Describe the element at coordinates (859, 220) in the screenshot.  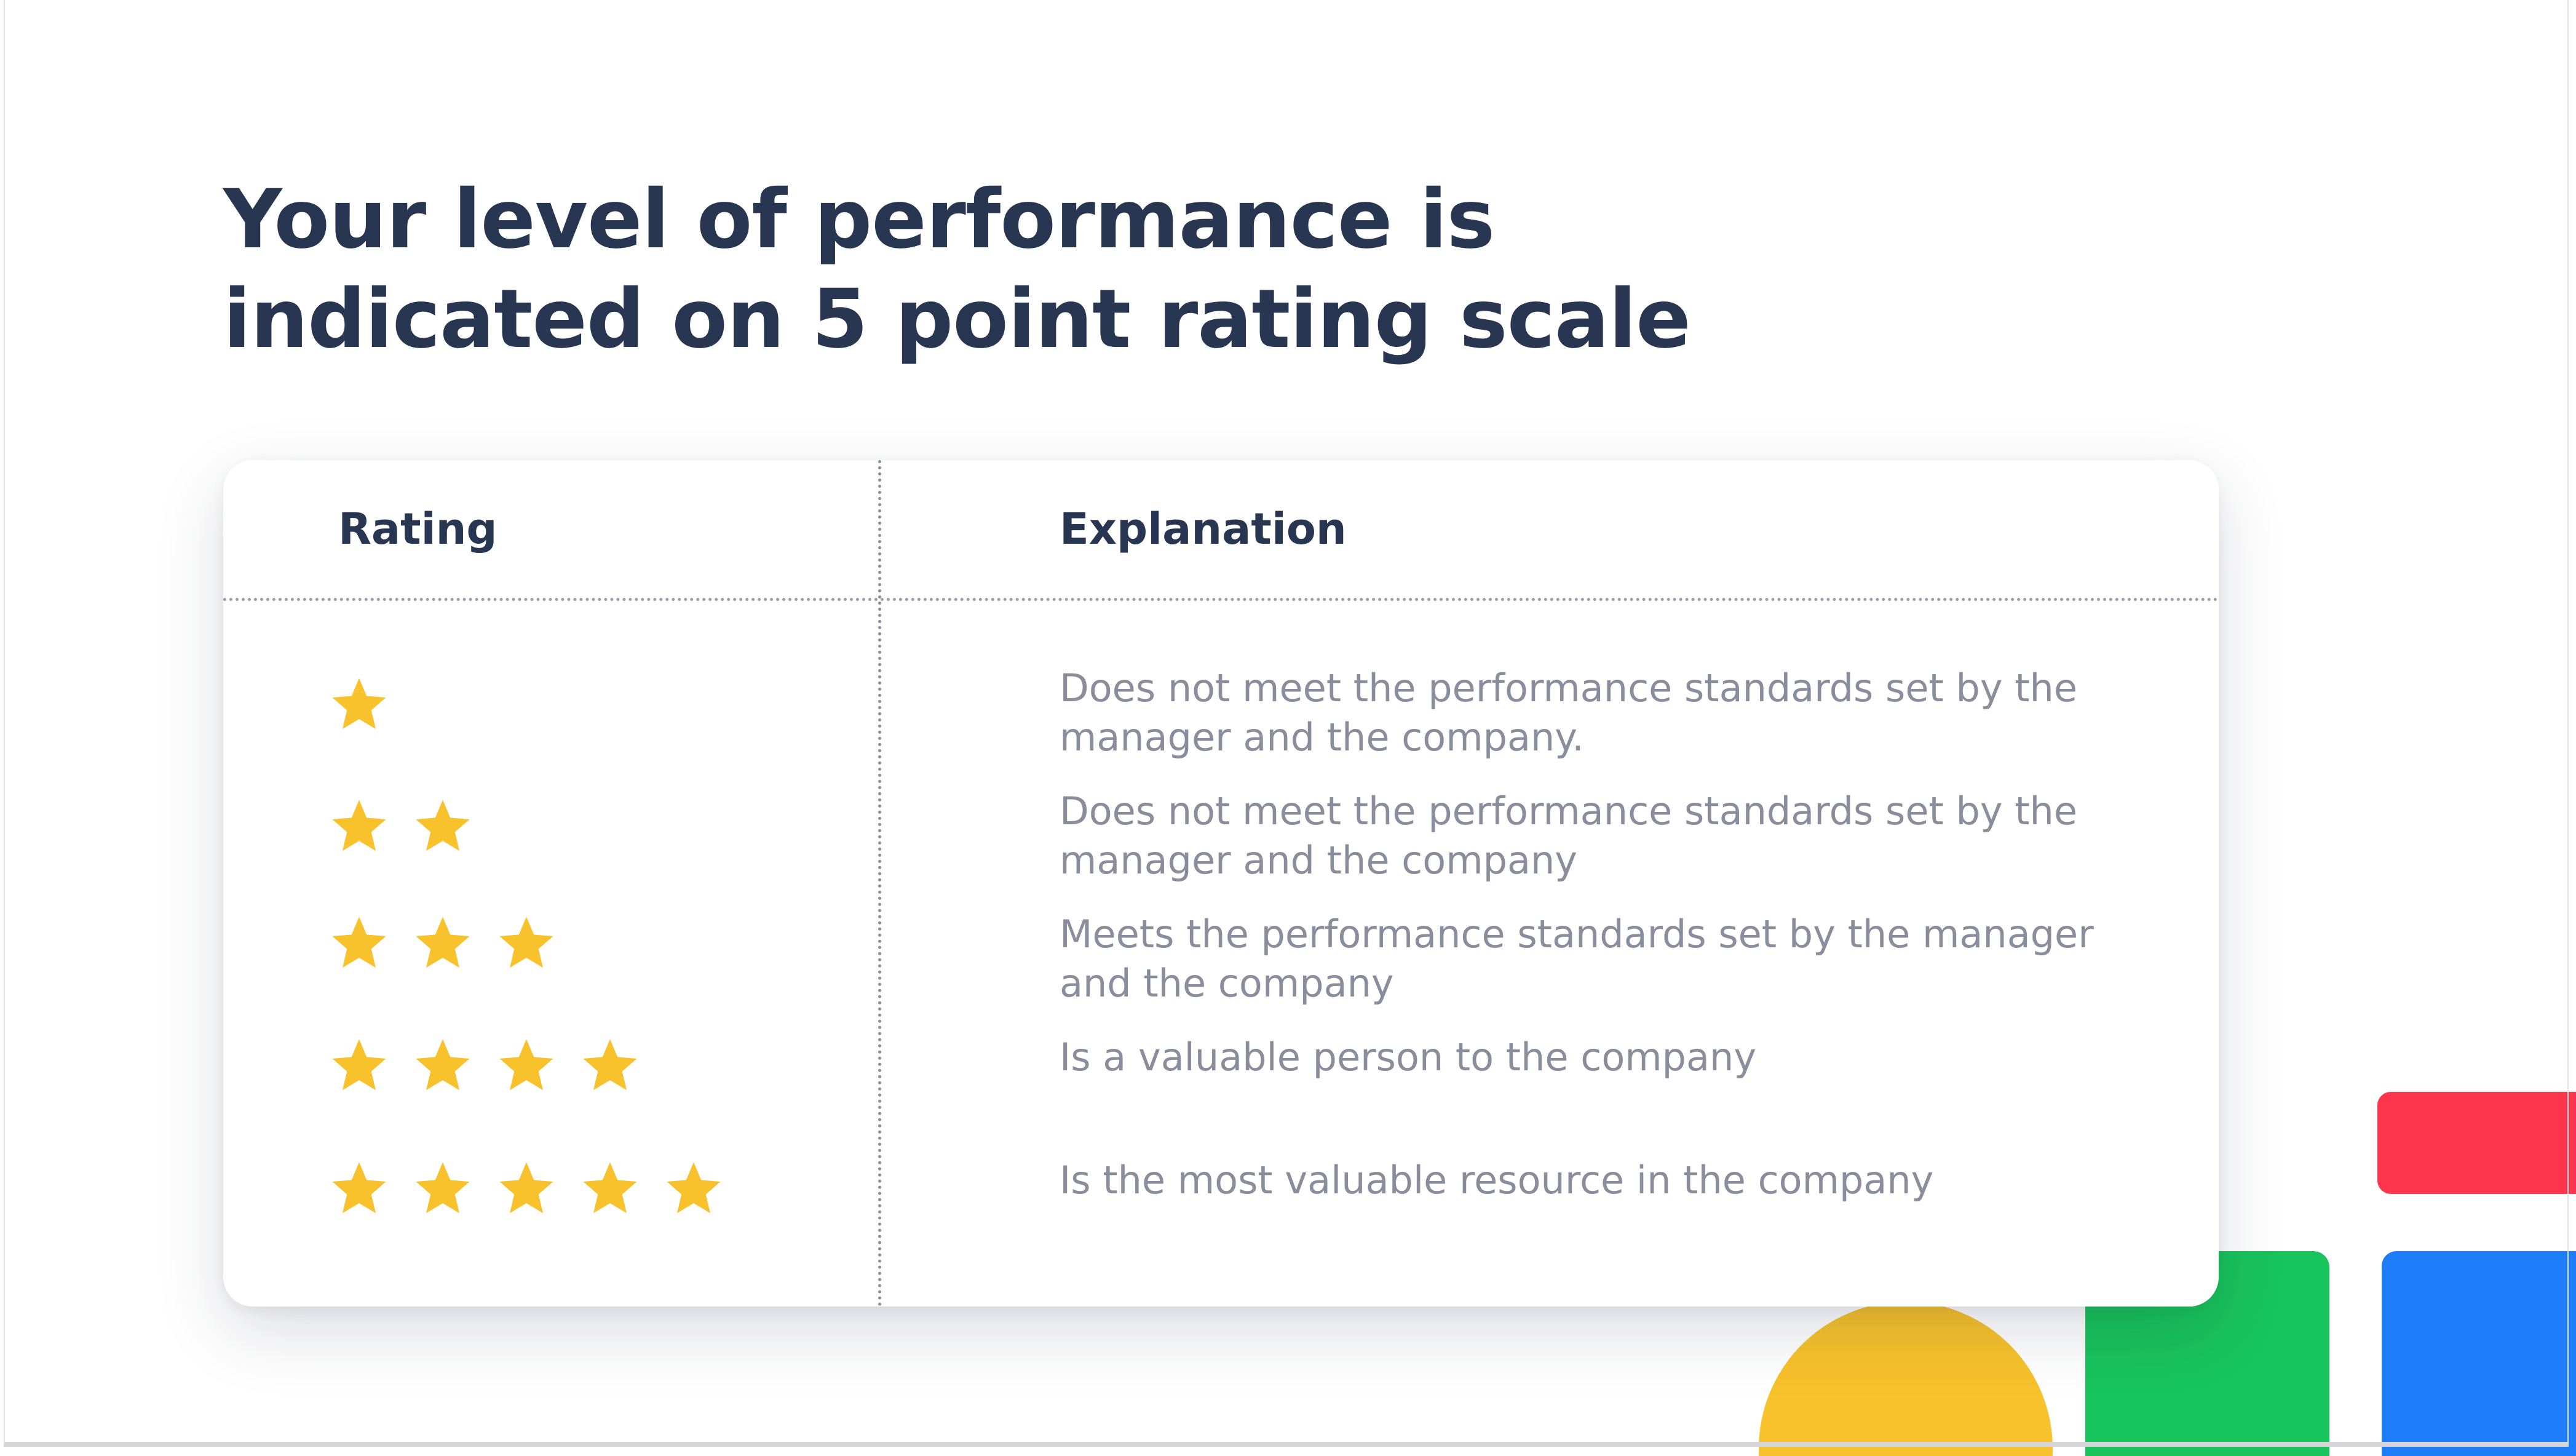
I see `slide-title-line-1: Your level of performance is` at that location.